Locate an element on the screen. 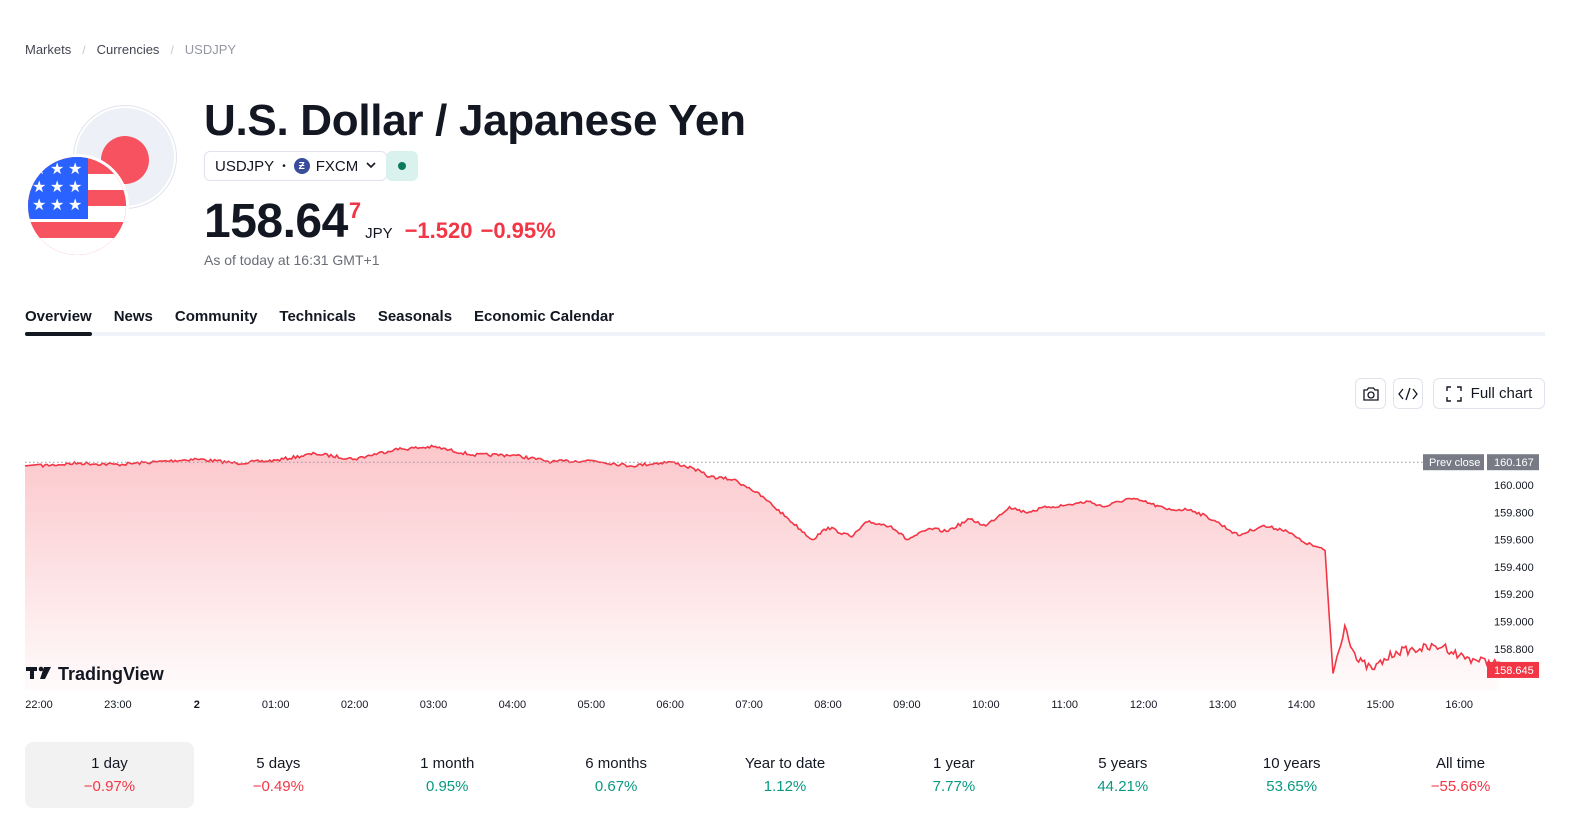  x-tick-label: 05:00 is located at coordinates (592, 705).